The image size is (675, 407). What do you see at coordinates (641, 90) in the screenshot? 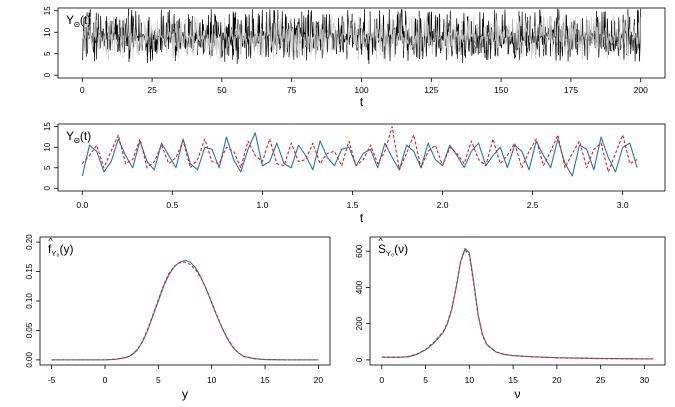
I see `x-tick-label: 200` at bounding box center [641, 90].